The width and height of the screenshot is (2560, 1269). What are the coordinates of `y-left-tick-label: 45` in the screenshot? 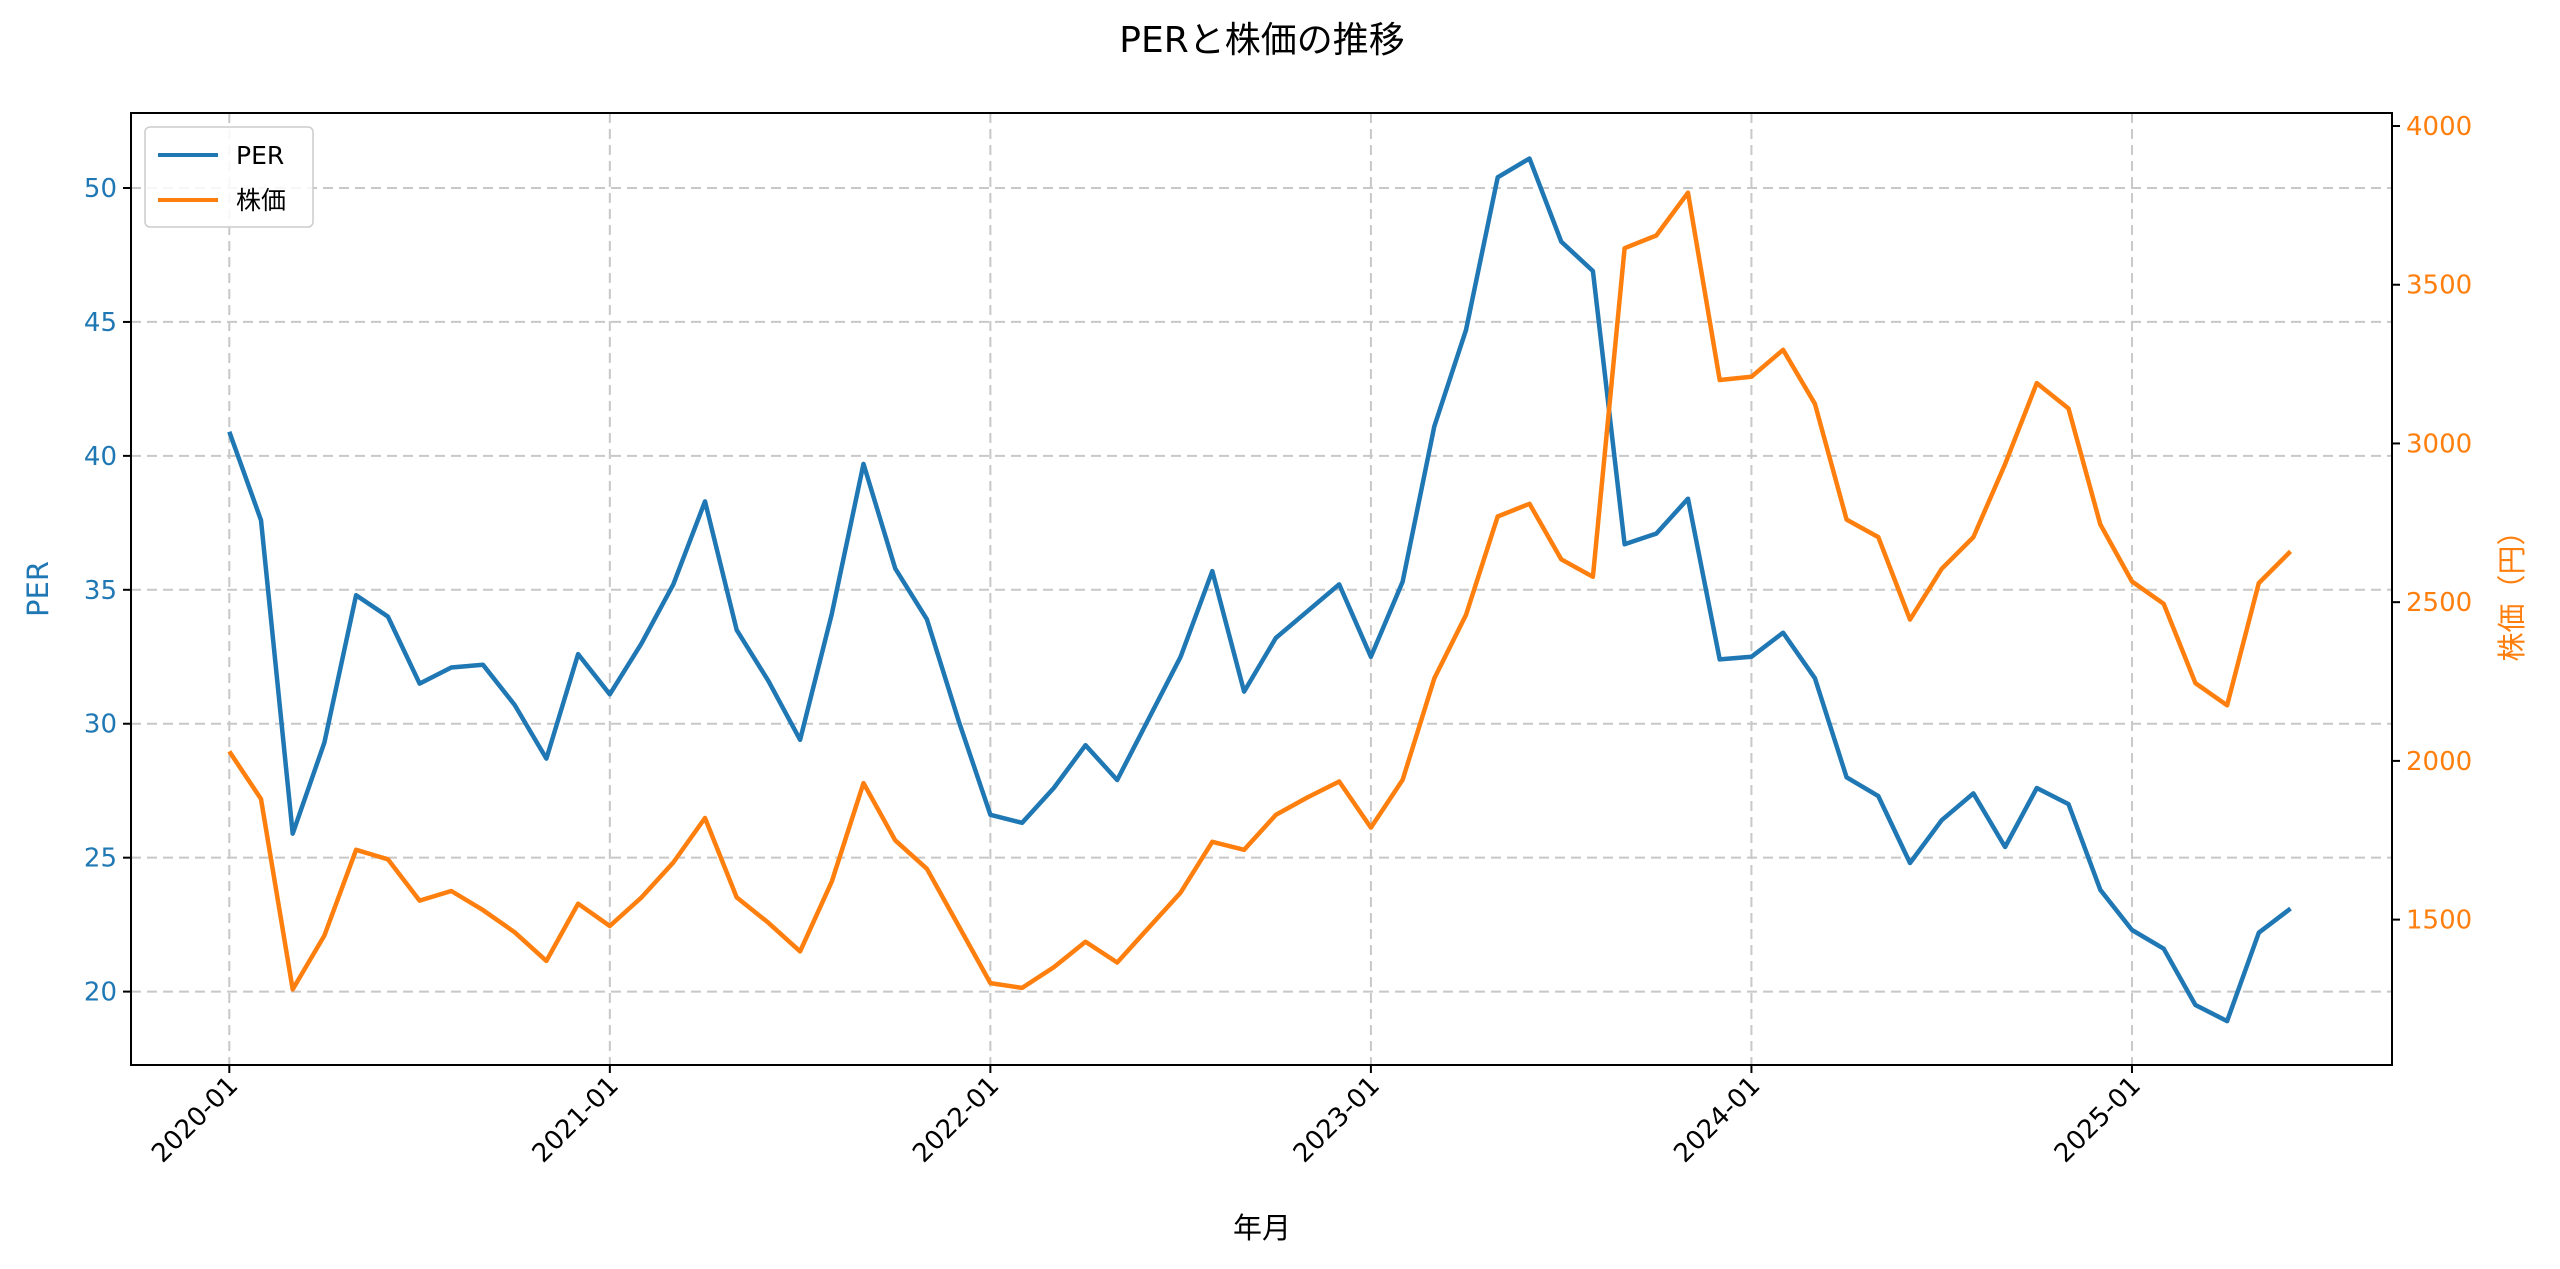 It's located at (100, 323).